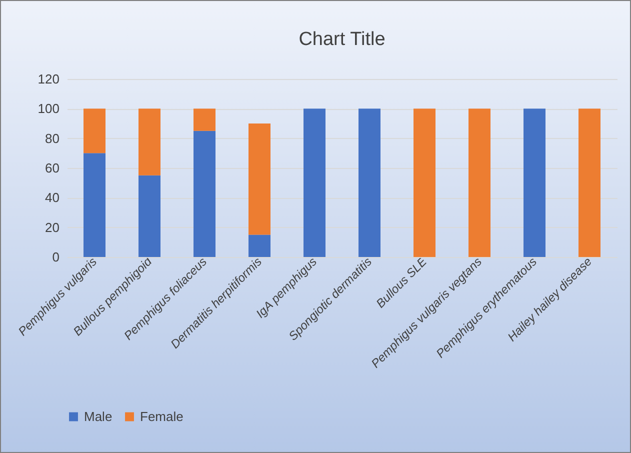 The height and width of the screenshot is (453, 631). I want to click on y-tick-label: 60, so click(52, 168).